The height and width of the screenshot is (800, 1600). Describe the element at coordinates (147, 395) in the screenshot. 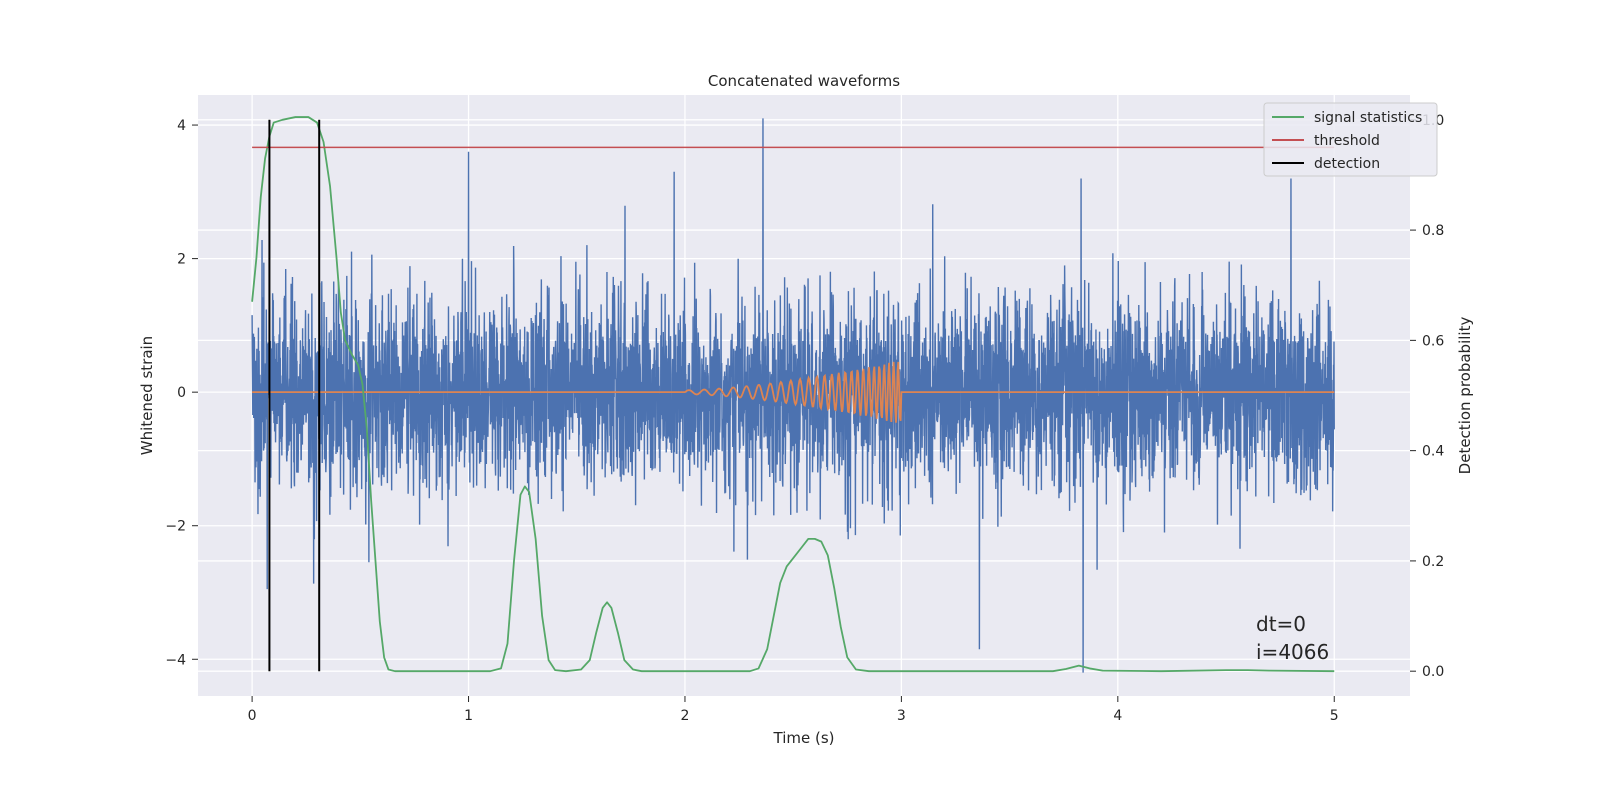

I see `y-axis-title: Whitened strain` at that location.